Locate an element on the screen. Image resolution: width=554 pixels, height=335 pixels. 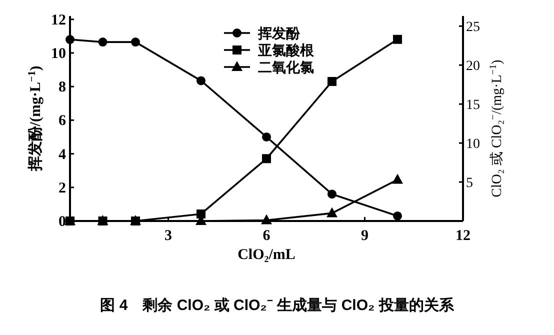
y-tick-label: 2 is located at coordinates (62, 188).